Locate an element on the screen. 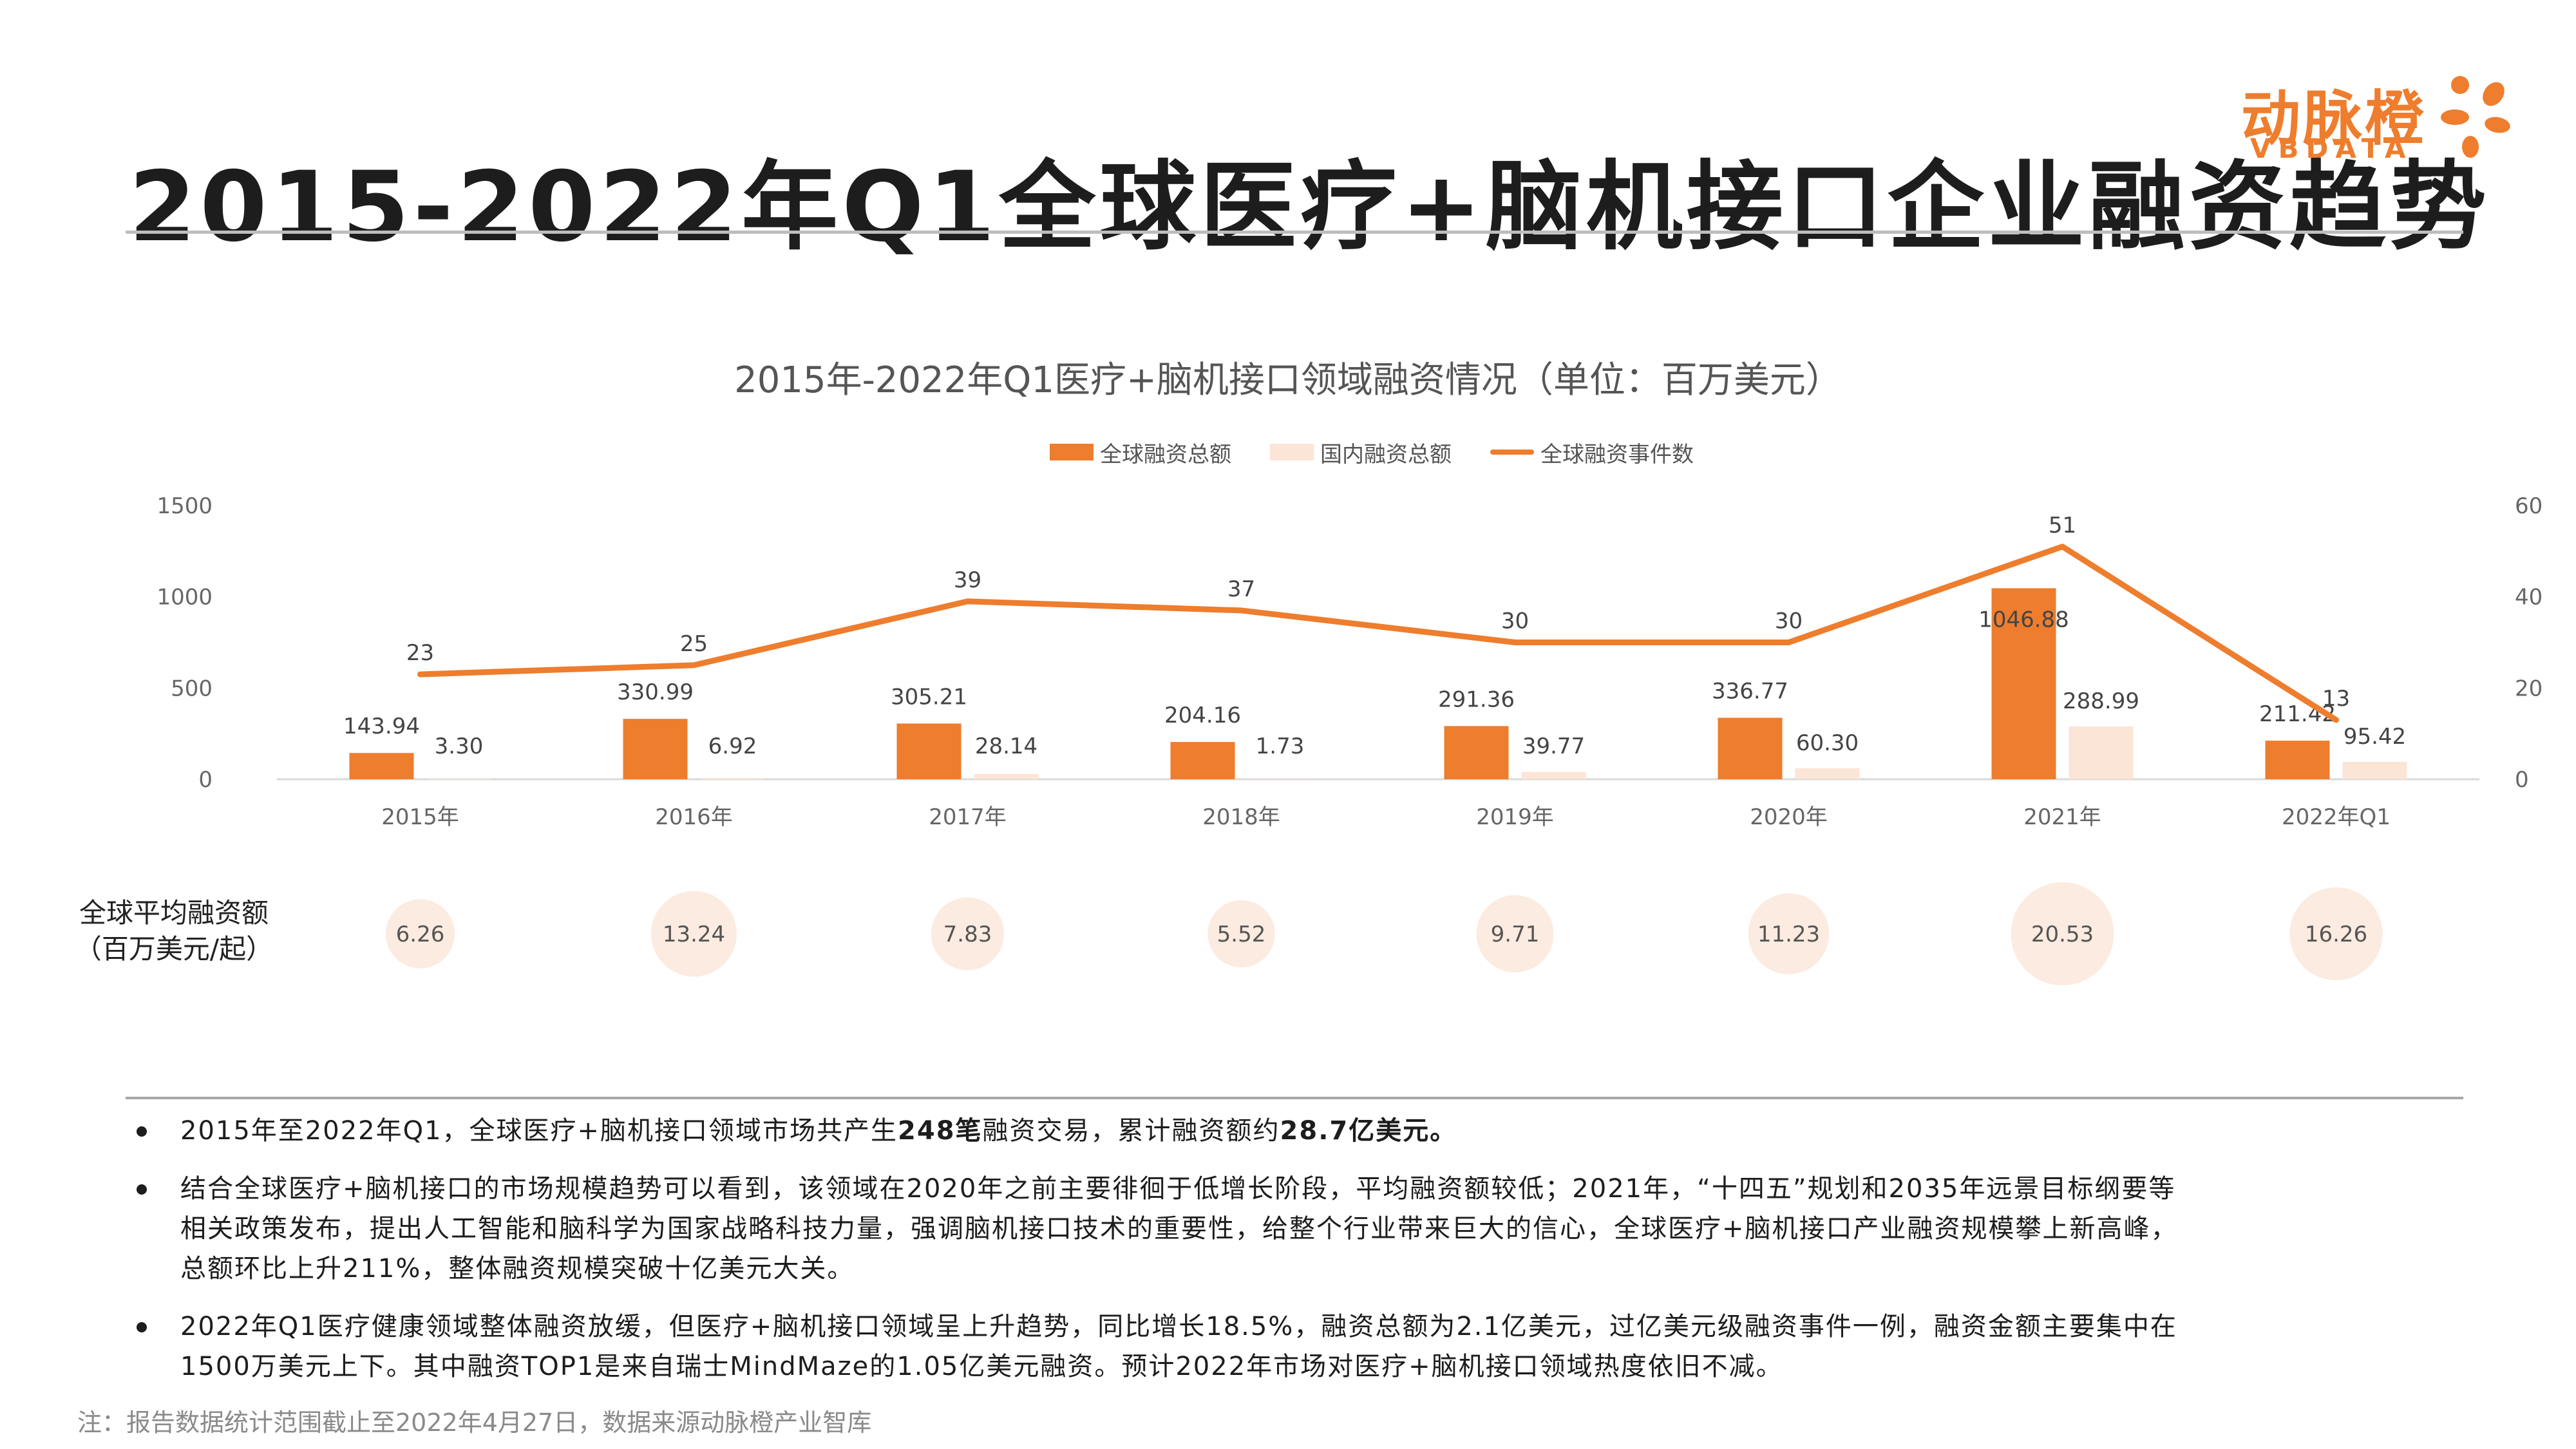 Image resolution: width=2576 pixels, height=1449 pixels. bullet1-text-b: 融资交易，累计融资额约 is located at coordinates (1131, 1131).